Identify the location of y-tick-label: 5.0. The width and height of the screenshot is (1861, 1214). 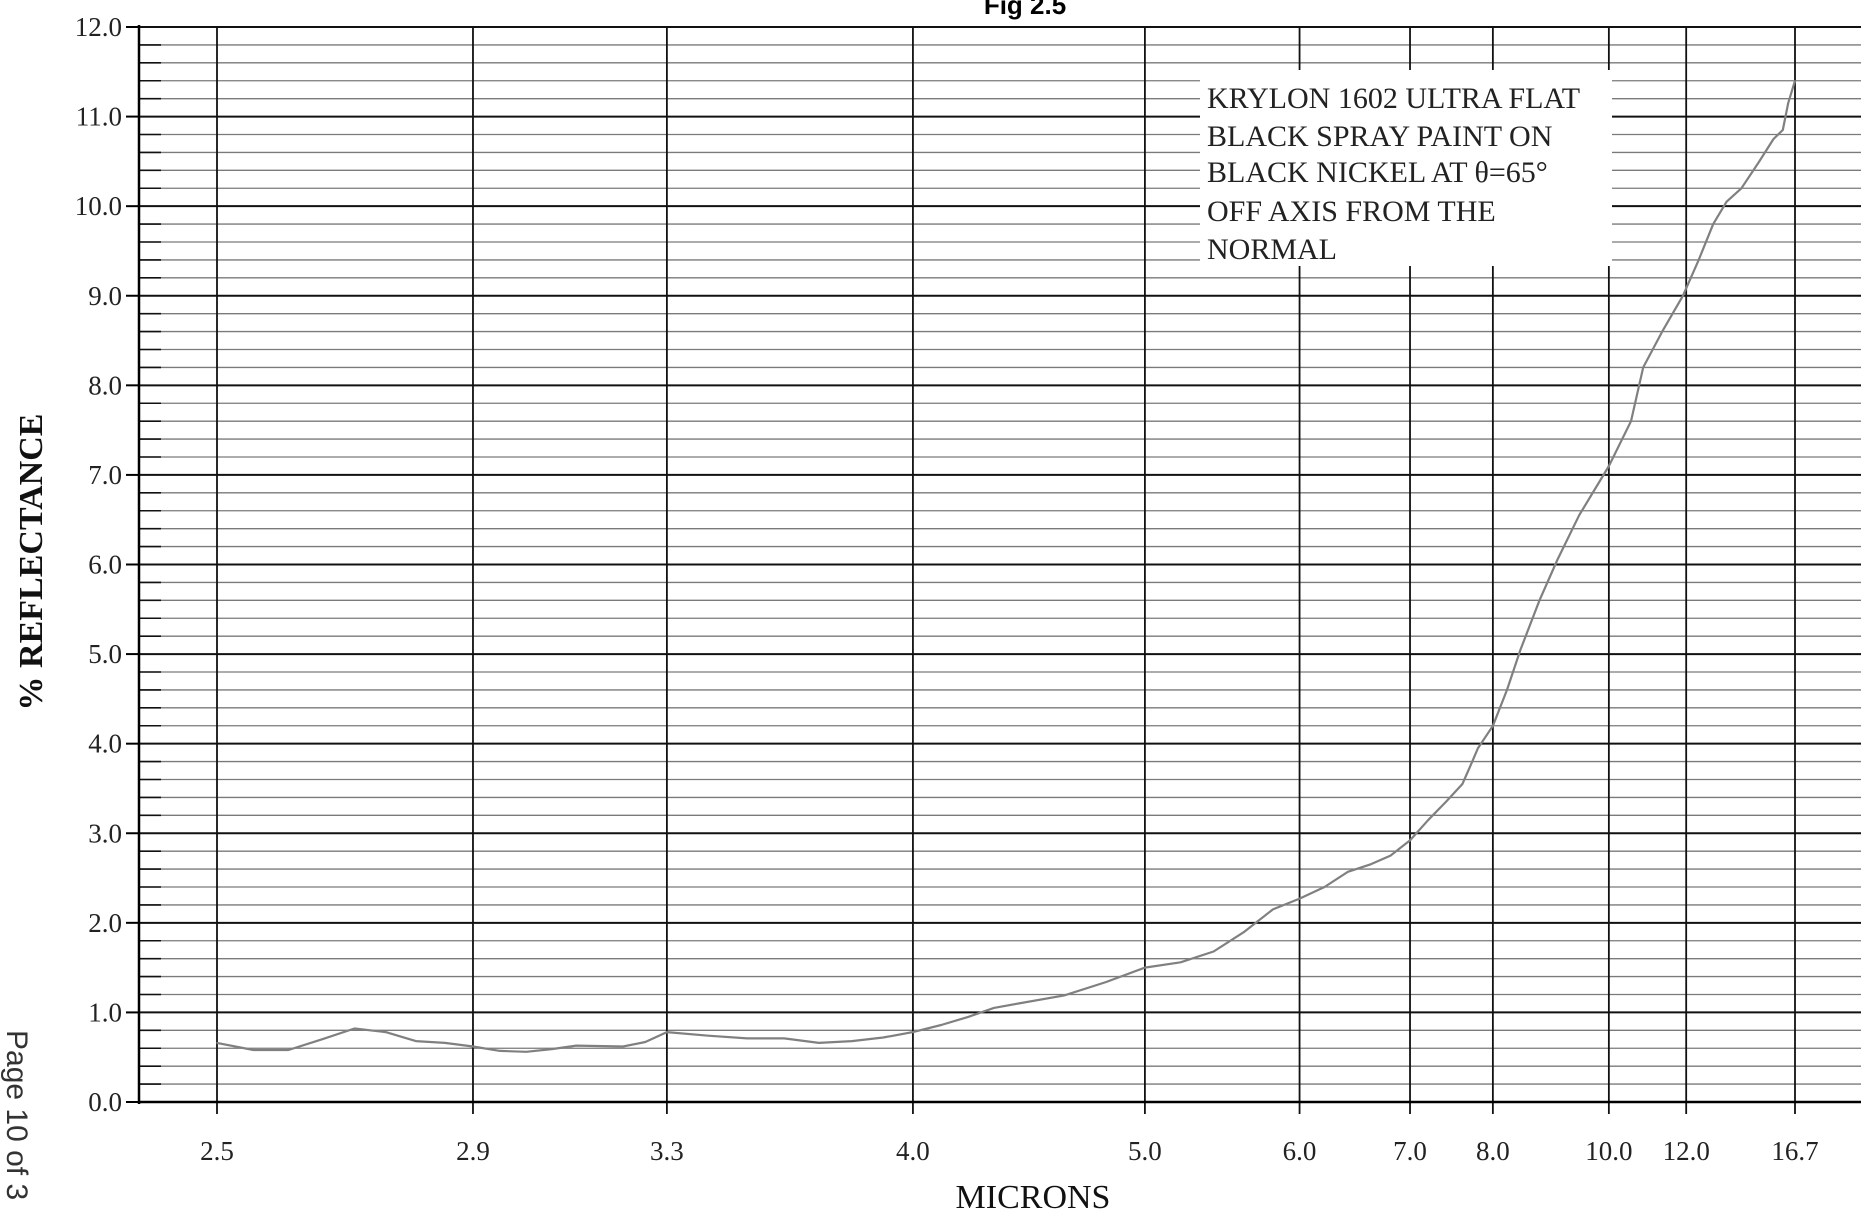
(105, 654).